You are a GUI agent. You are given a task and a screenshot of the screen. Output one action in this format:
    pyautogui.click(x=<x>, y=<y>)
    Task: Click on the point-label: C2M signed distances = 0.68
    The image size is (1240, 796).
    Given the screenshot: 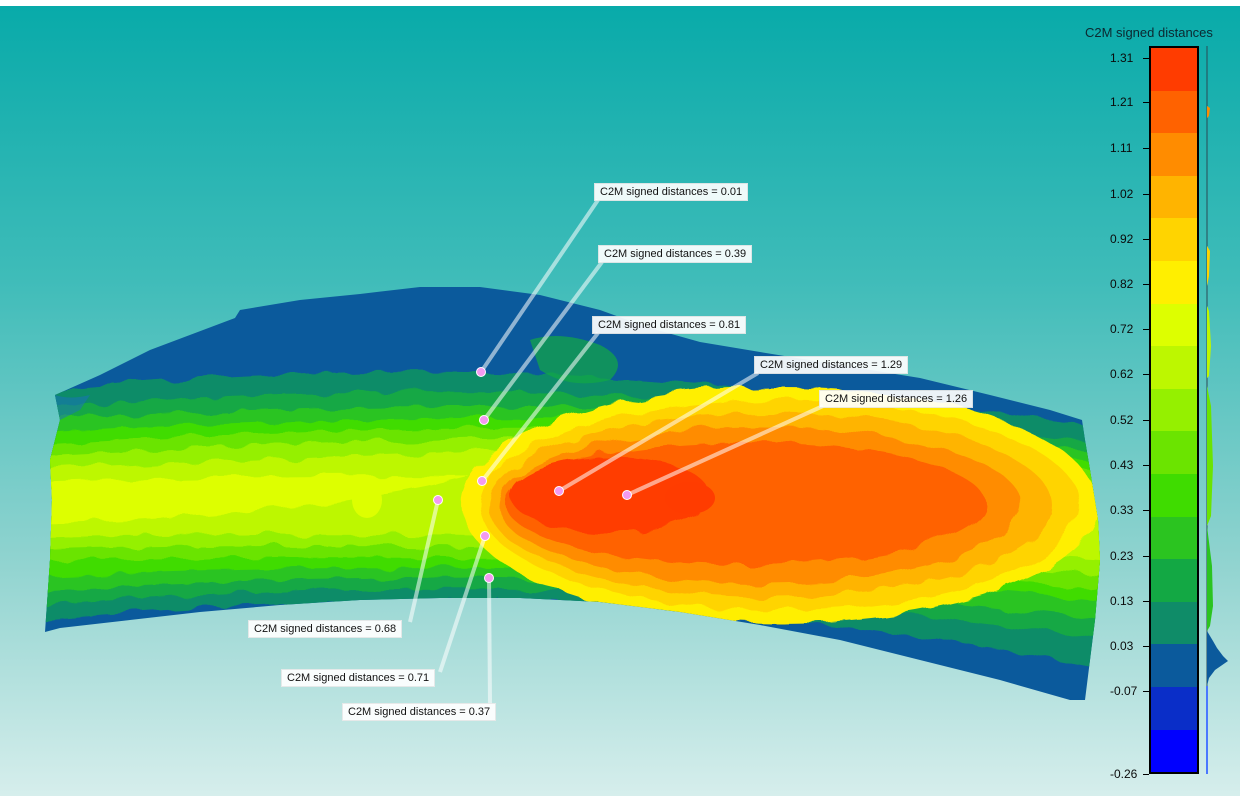 What is the action you would take?
    pyautogui.click(x=325, y=629)
    